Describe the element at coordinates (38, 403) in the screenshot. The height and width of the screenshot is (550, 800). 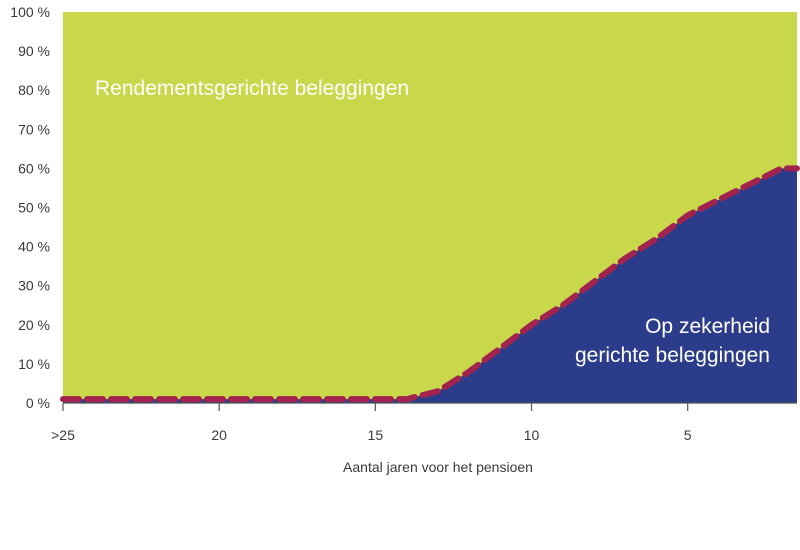
I see `y-tick-label: 0 %` at that location.